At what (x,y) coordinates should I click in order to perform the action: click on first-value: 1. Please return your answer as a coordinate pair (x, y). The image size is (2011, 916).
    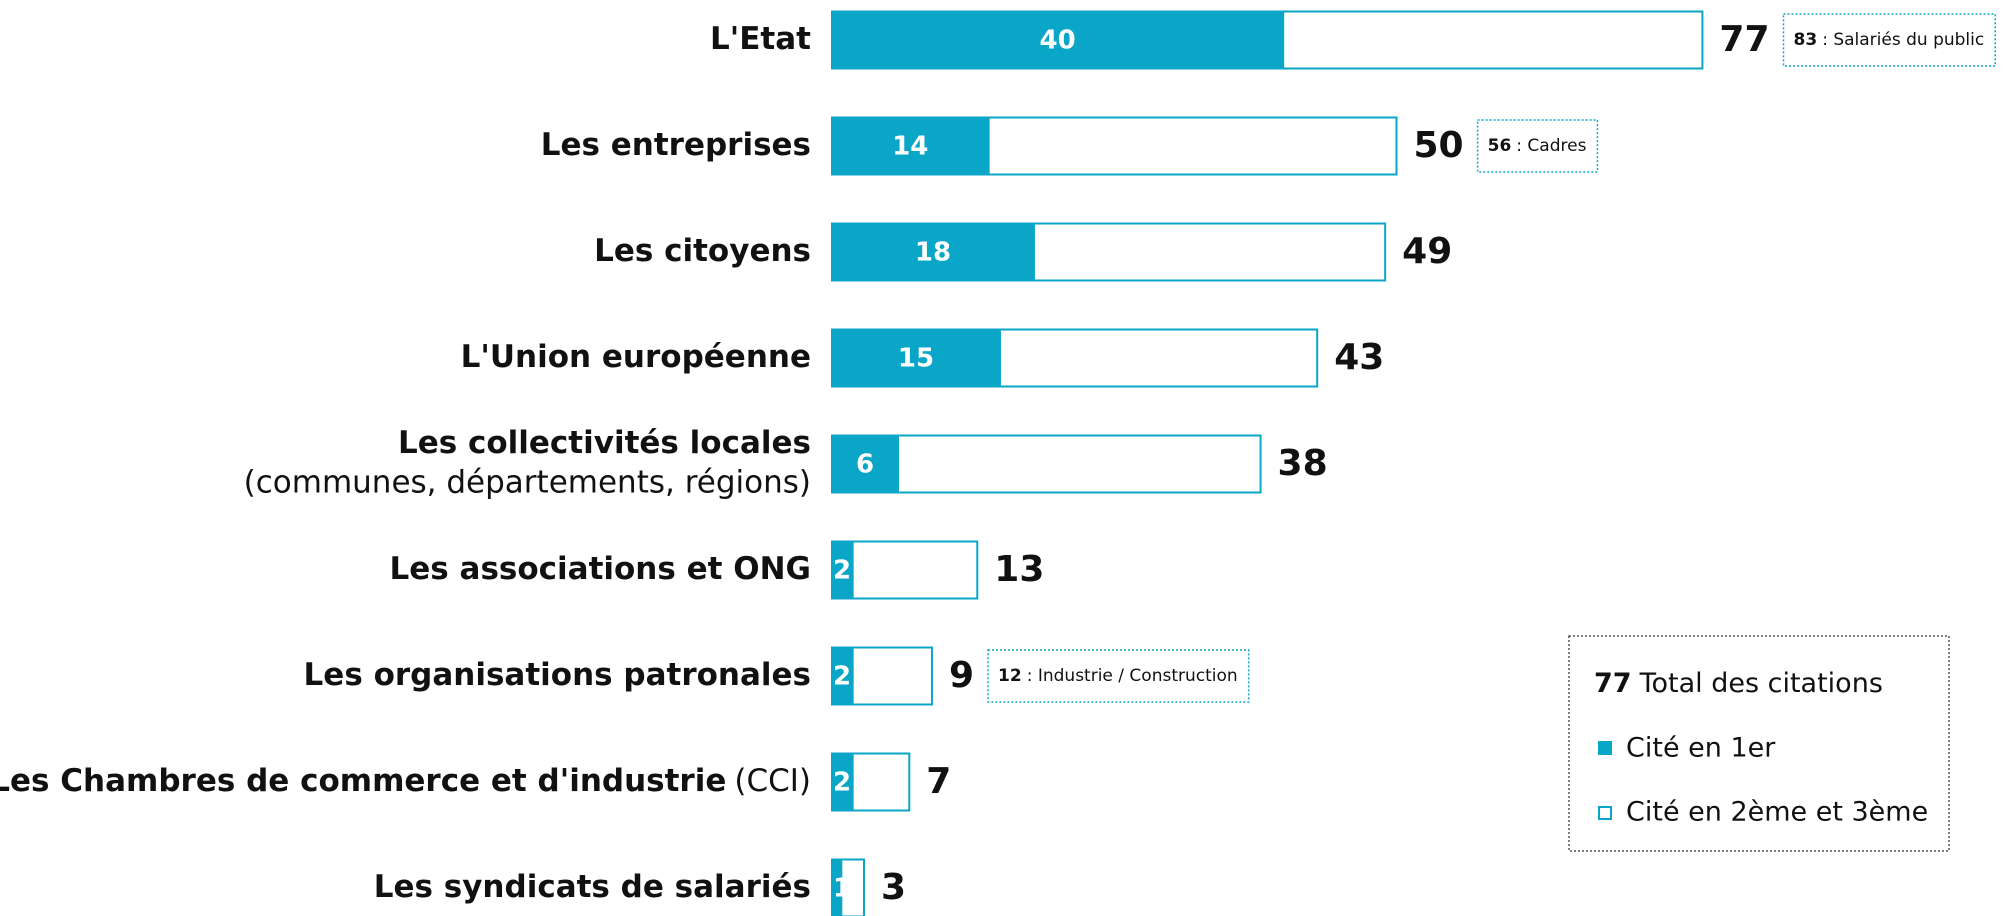
    Looking at the image, I should click on (842, 889).